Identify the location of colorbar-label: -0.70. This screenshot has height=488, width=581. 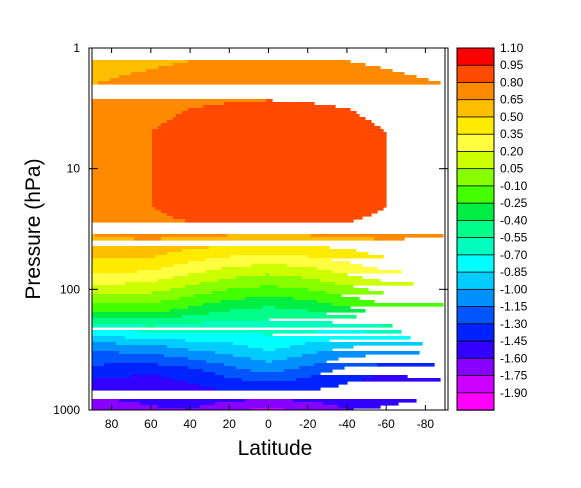
(514, 255).